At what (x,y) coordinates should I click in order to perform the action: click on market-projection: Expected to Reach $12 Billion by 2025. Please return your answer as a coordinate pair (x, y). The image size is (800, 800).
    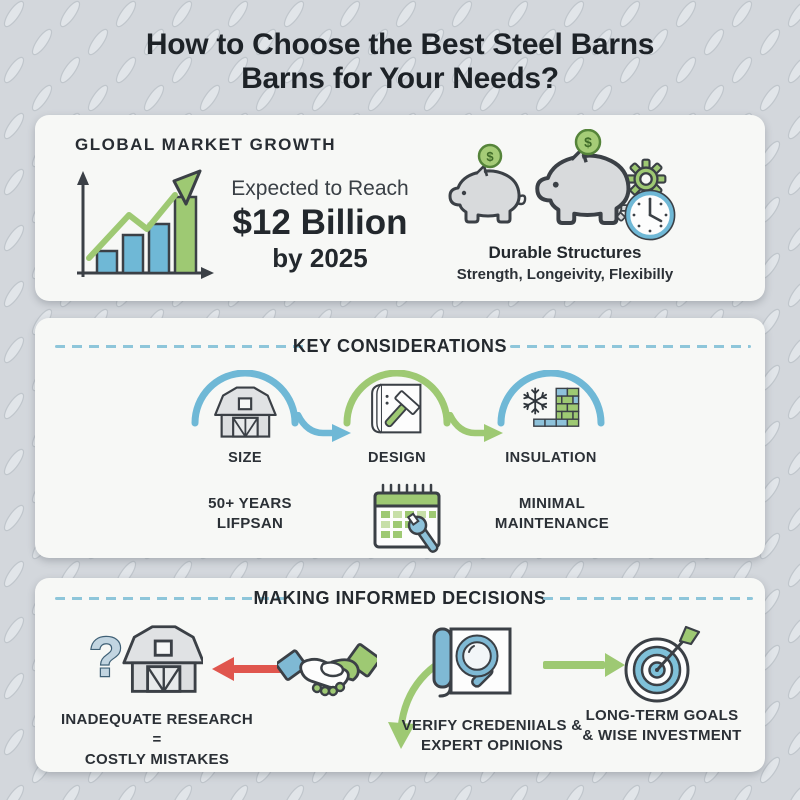
    Looking at the image, I should click on (320, 225).